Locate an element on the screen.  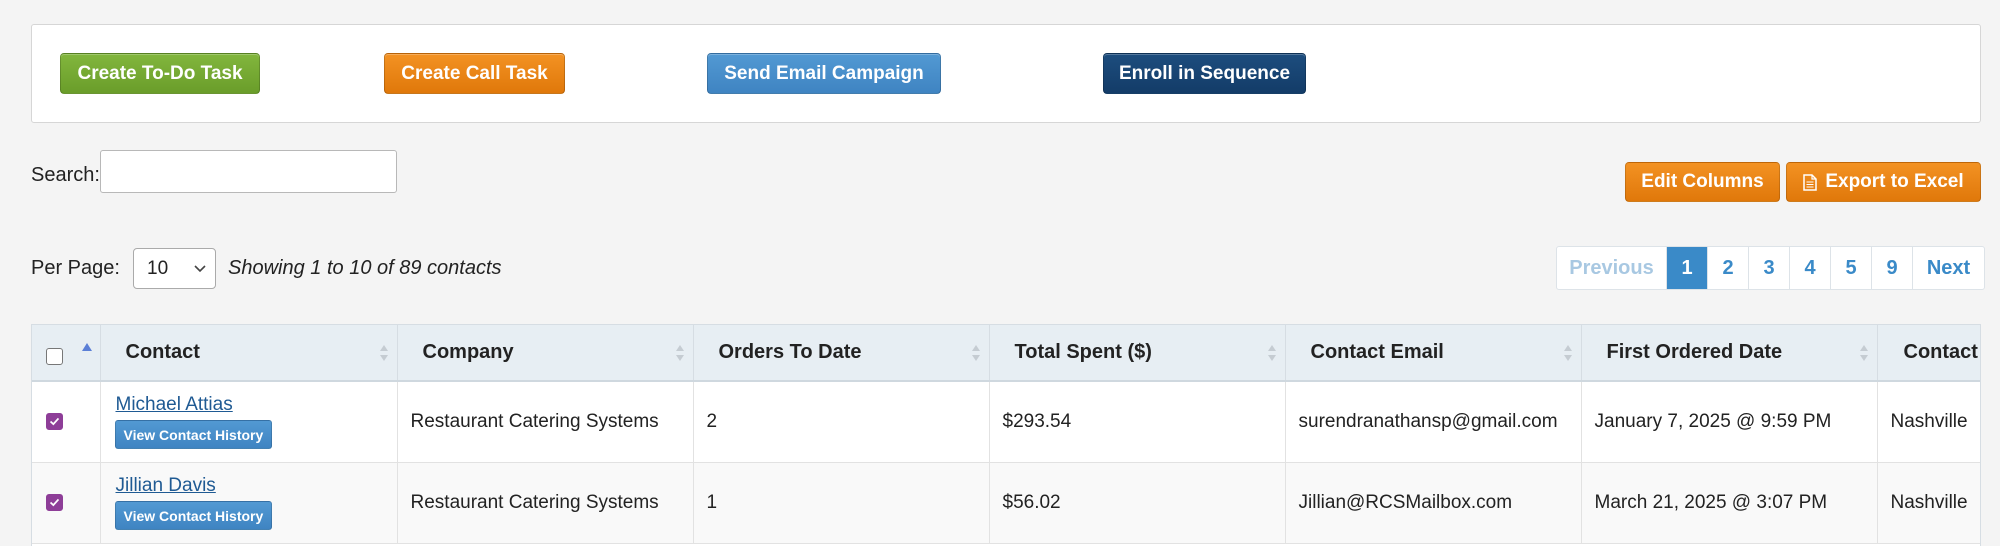
enroll-sequence-button: Enroll in Sequence is located at coordinates (1204, 73).